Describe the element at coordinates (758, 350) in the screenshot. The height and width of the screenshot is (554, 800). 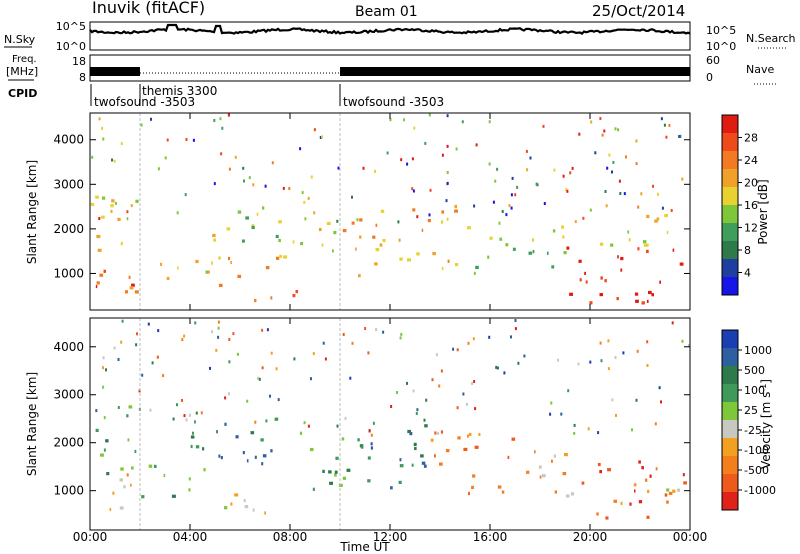
I see `colorbar-tick-label: 1000` at that location.